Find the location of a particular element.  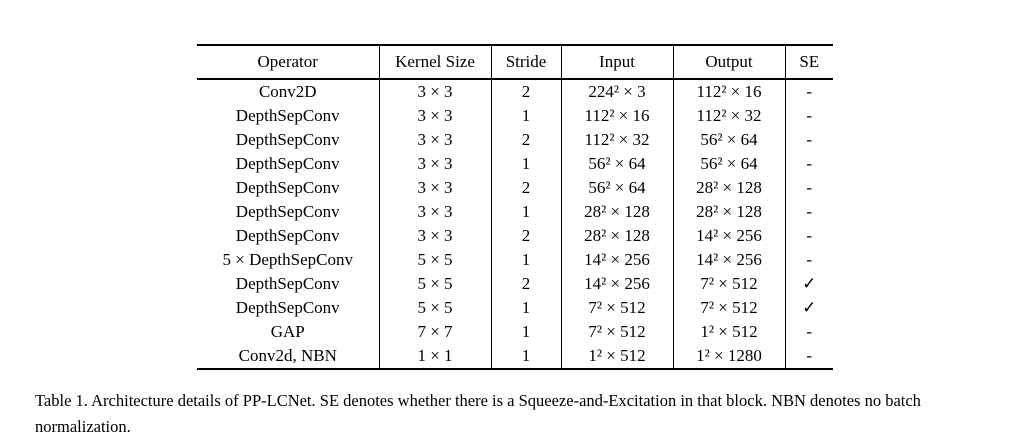

table-row: DepthSepConv 3 × 3 1 112² × 16 112² × 32- is located at coordinates (515, 116).